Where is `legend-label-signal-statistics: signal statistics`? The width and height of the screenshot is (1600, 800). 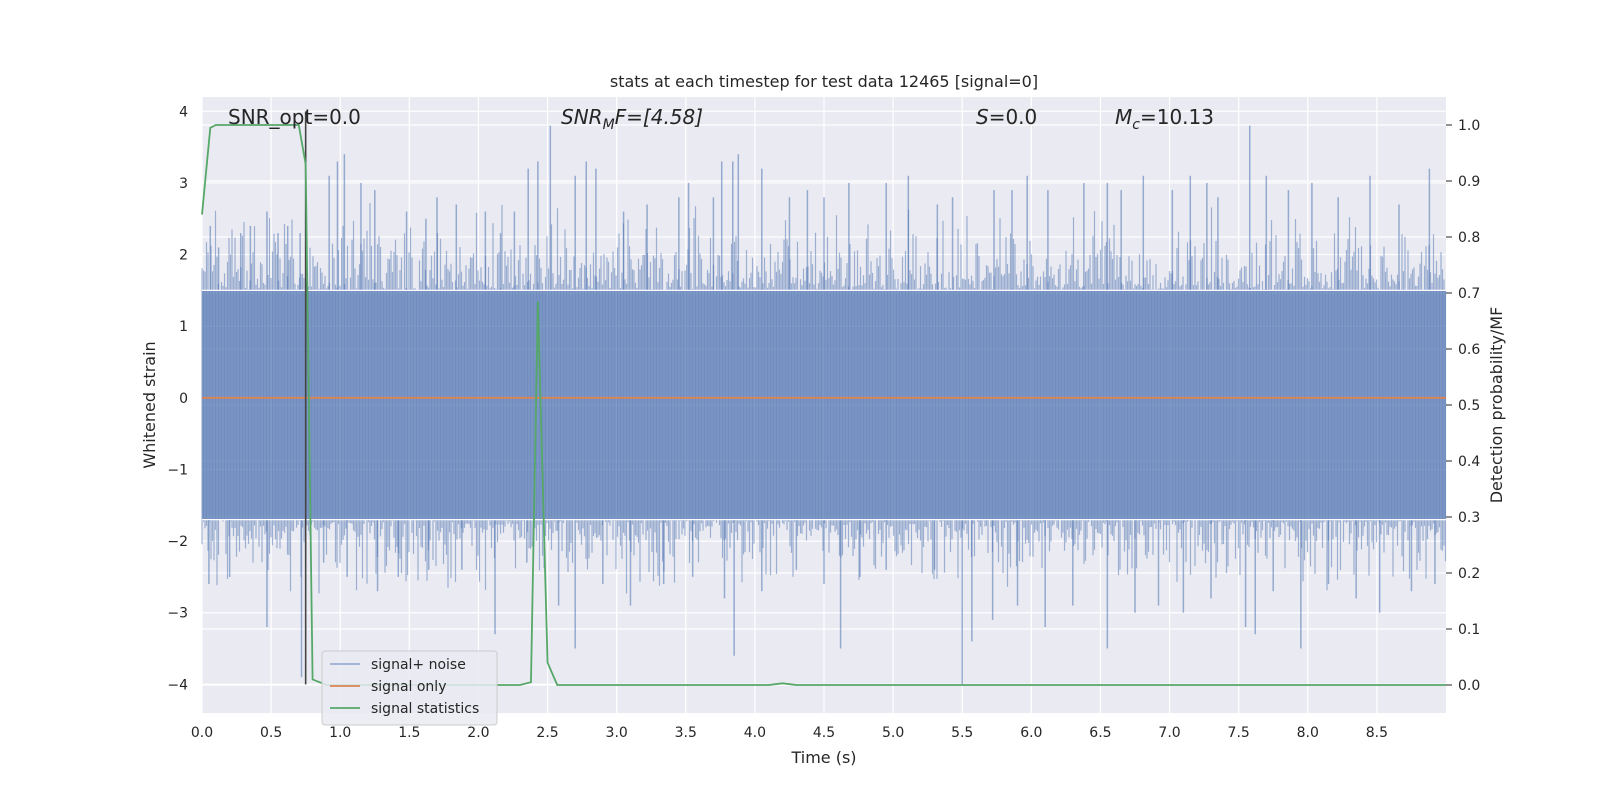 legend-label-signal-statistics: signal statistics is located at coordinates (425, 709).